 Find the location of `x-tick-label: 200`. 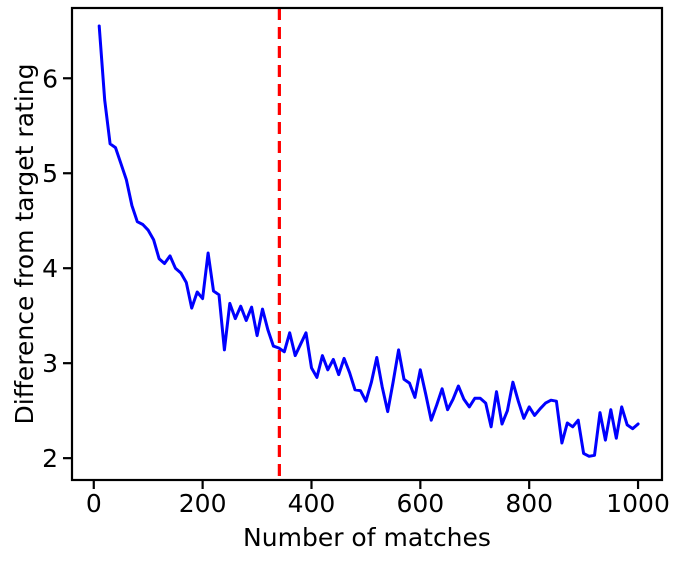

x-tick-label: 200 is located at coordinates (203, 503).